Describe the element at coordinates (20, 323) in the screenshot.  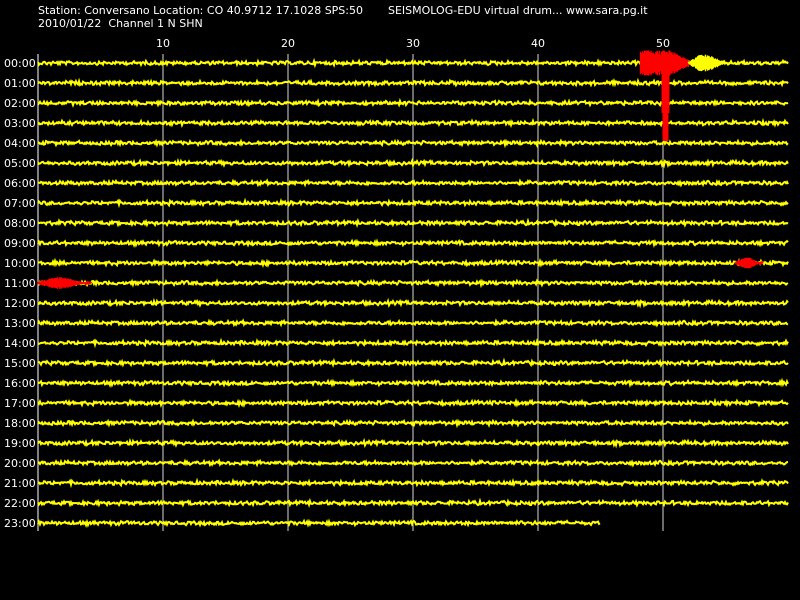
I see `hour-label: 13:00` at that location.